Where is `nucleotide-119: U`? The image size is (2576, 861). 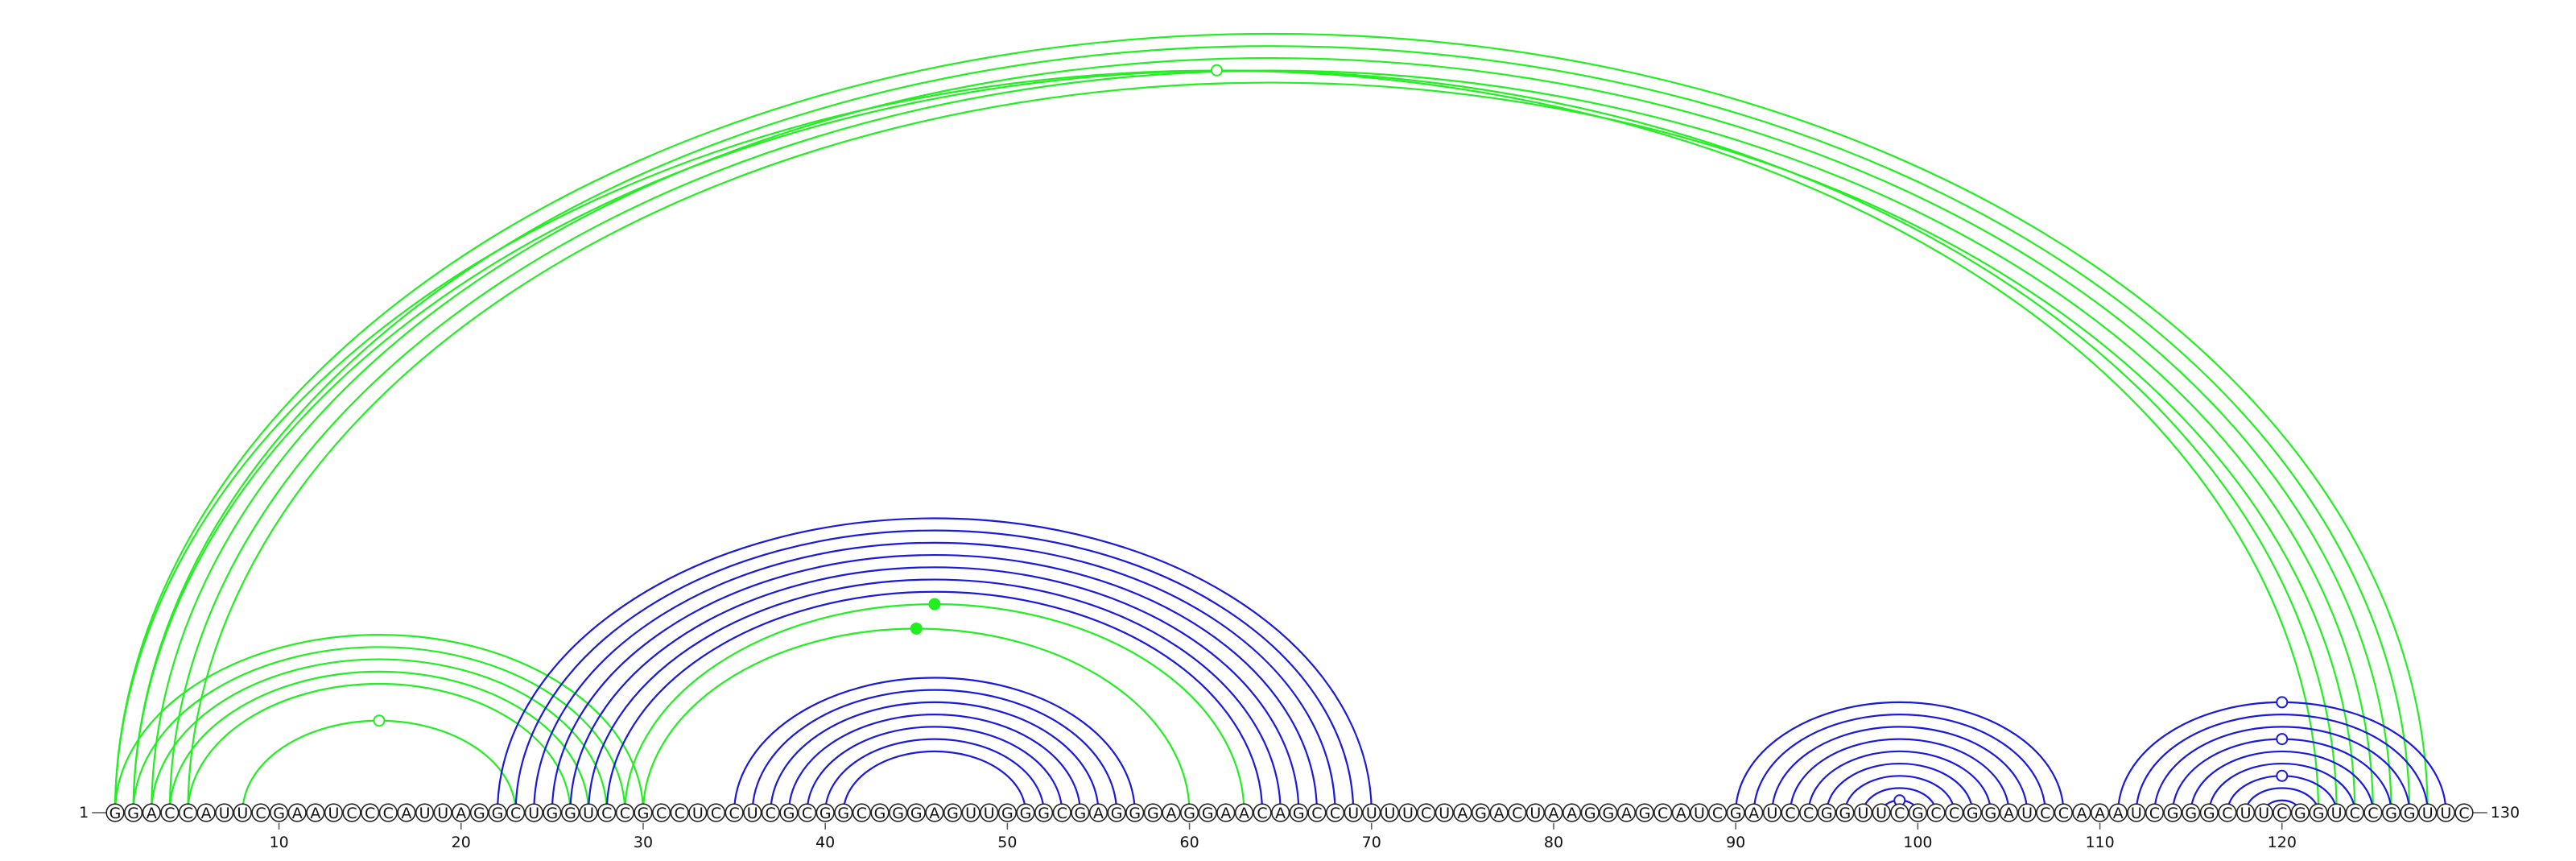 nucleotide-119: U is located at coordinates (2263, 812).